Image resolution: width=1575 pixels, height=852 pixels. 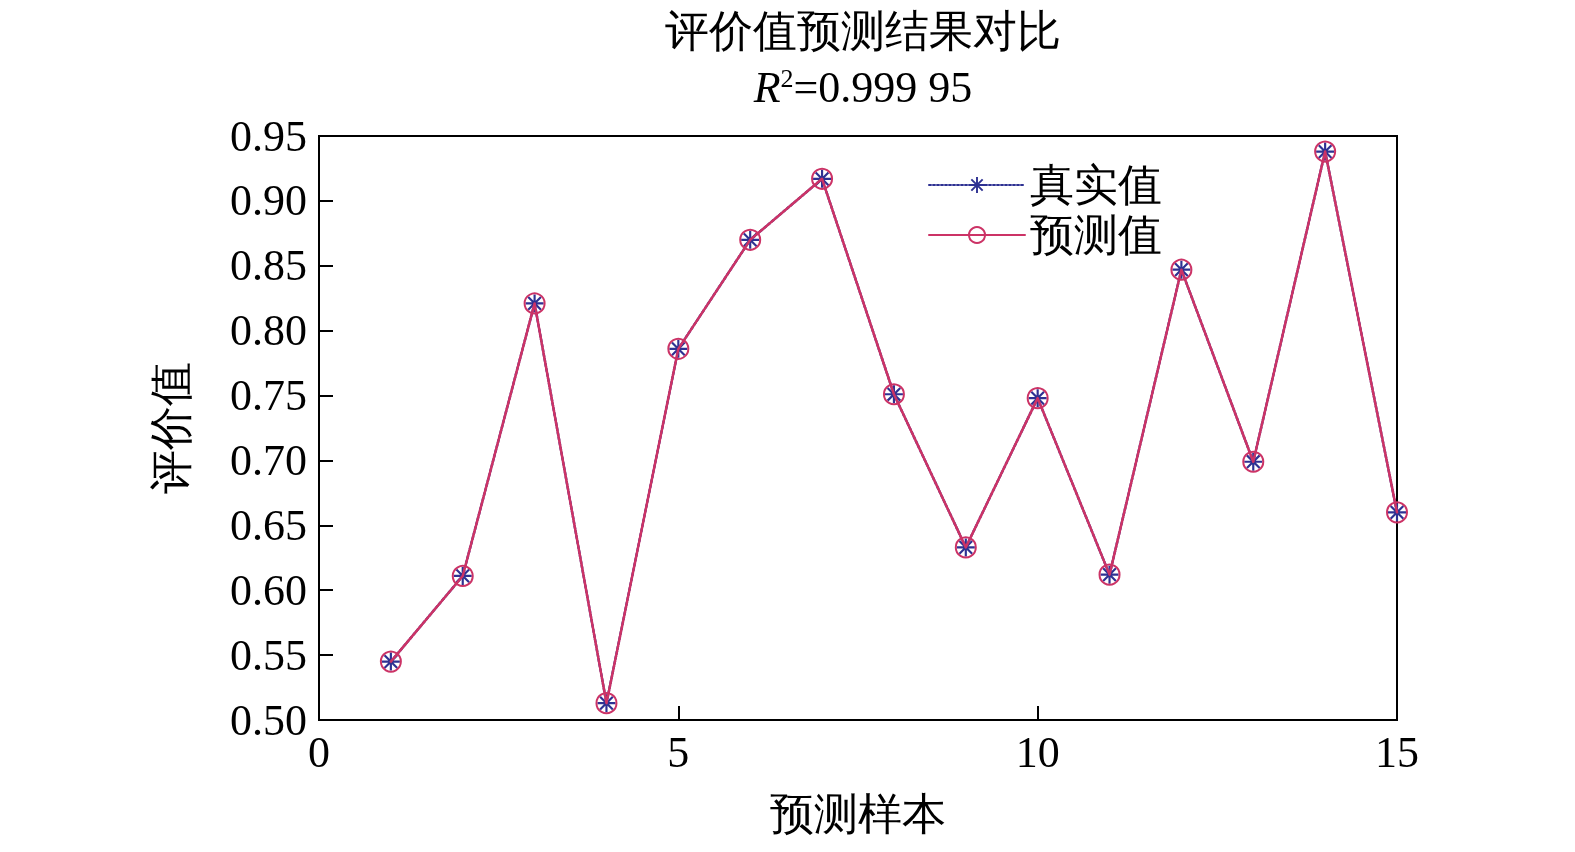 What do you see at coordinates (678, 752) in the screenshot?
I see `x-tick-label: 5` at bounding box center [678, 752].